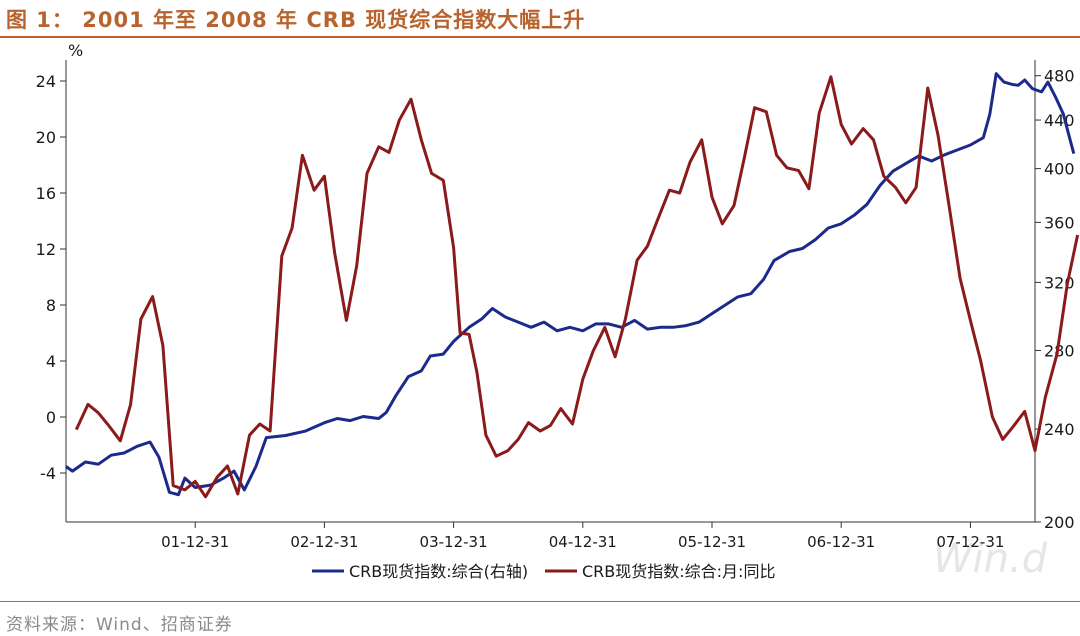 The image size is (1080, 636). What do you see at coordinates (1059, 522) in the screenshot?
I see `right-axis-tick-label: 200` at bounding box center [1059, 522].